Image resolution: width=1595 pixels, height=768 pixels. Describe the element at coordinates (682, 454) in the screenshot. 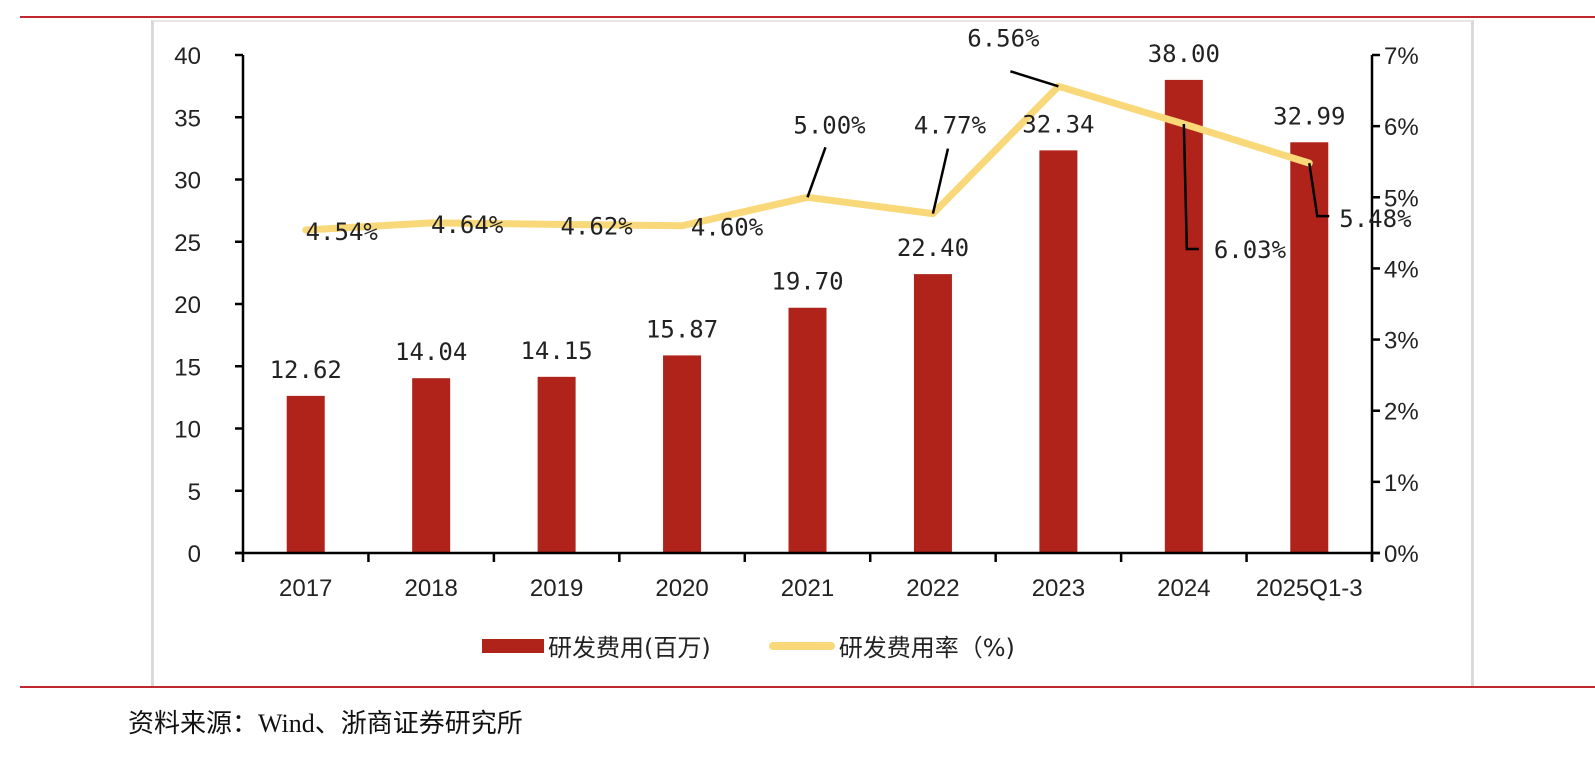

I see `bar-2020` at that location.